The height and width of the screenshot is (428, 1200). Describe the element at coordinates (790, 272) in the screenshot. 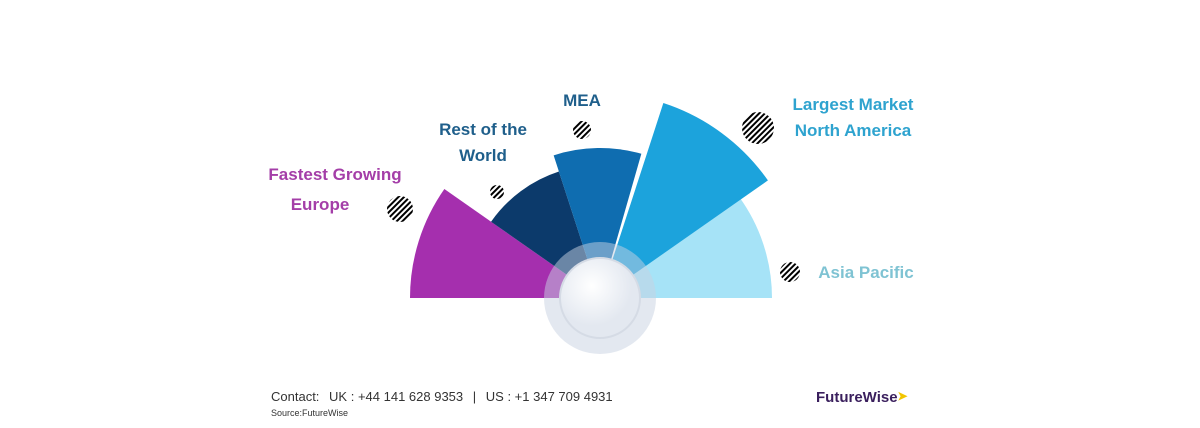

I see `hatched-dot-asia-pacific` at that location.